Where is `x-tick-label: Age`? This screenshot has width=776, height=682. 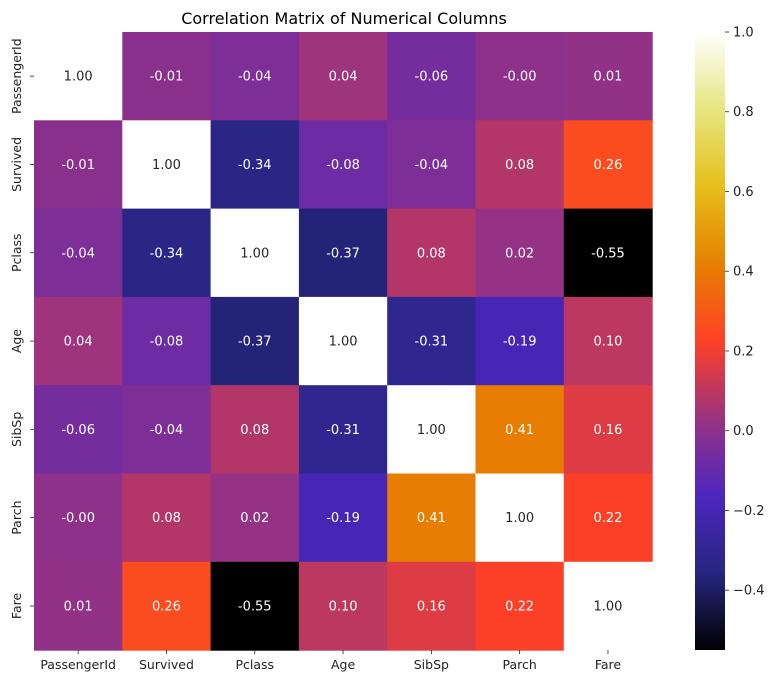 x-tick-label: Age is located at coordinates (343, 664).